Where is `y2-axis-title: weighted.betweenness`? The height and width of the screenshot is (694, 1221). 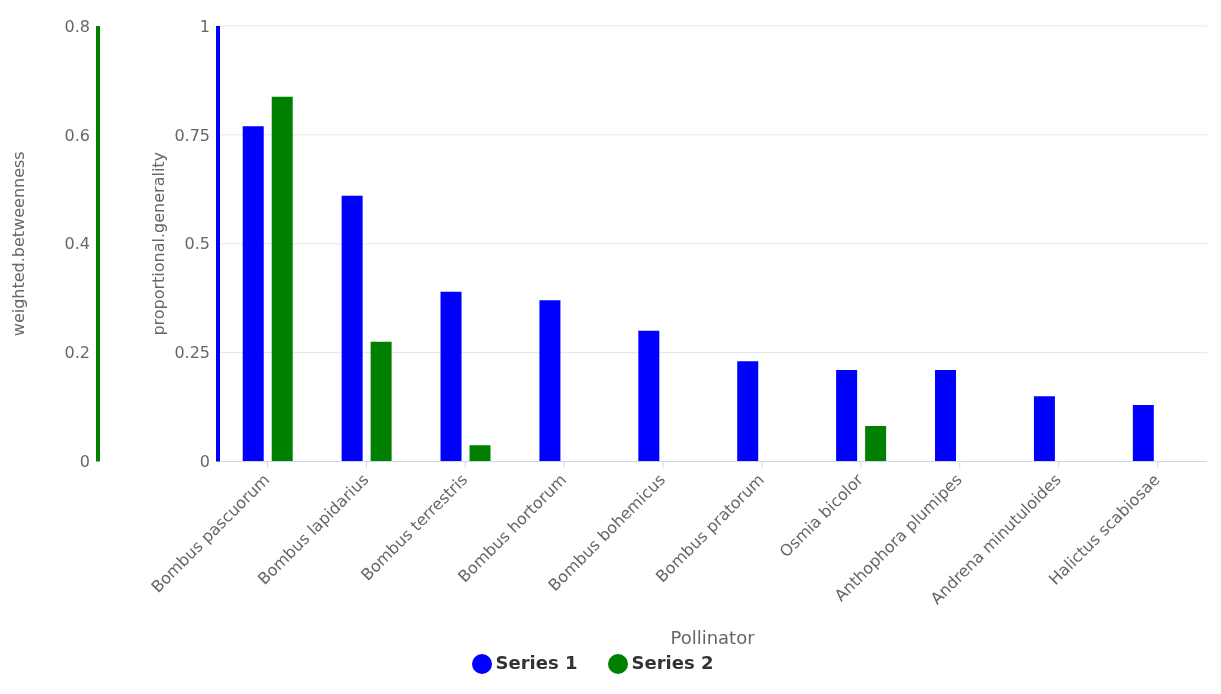
y2-axis-title: weighted.betweenness is located at coordinates (18, 244).